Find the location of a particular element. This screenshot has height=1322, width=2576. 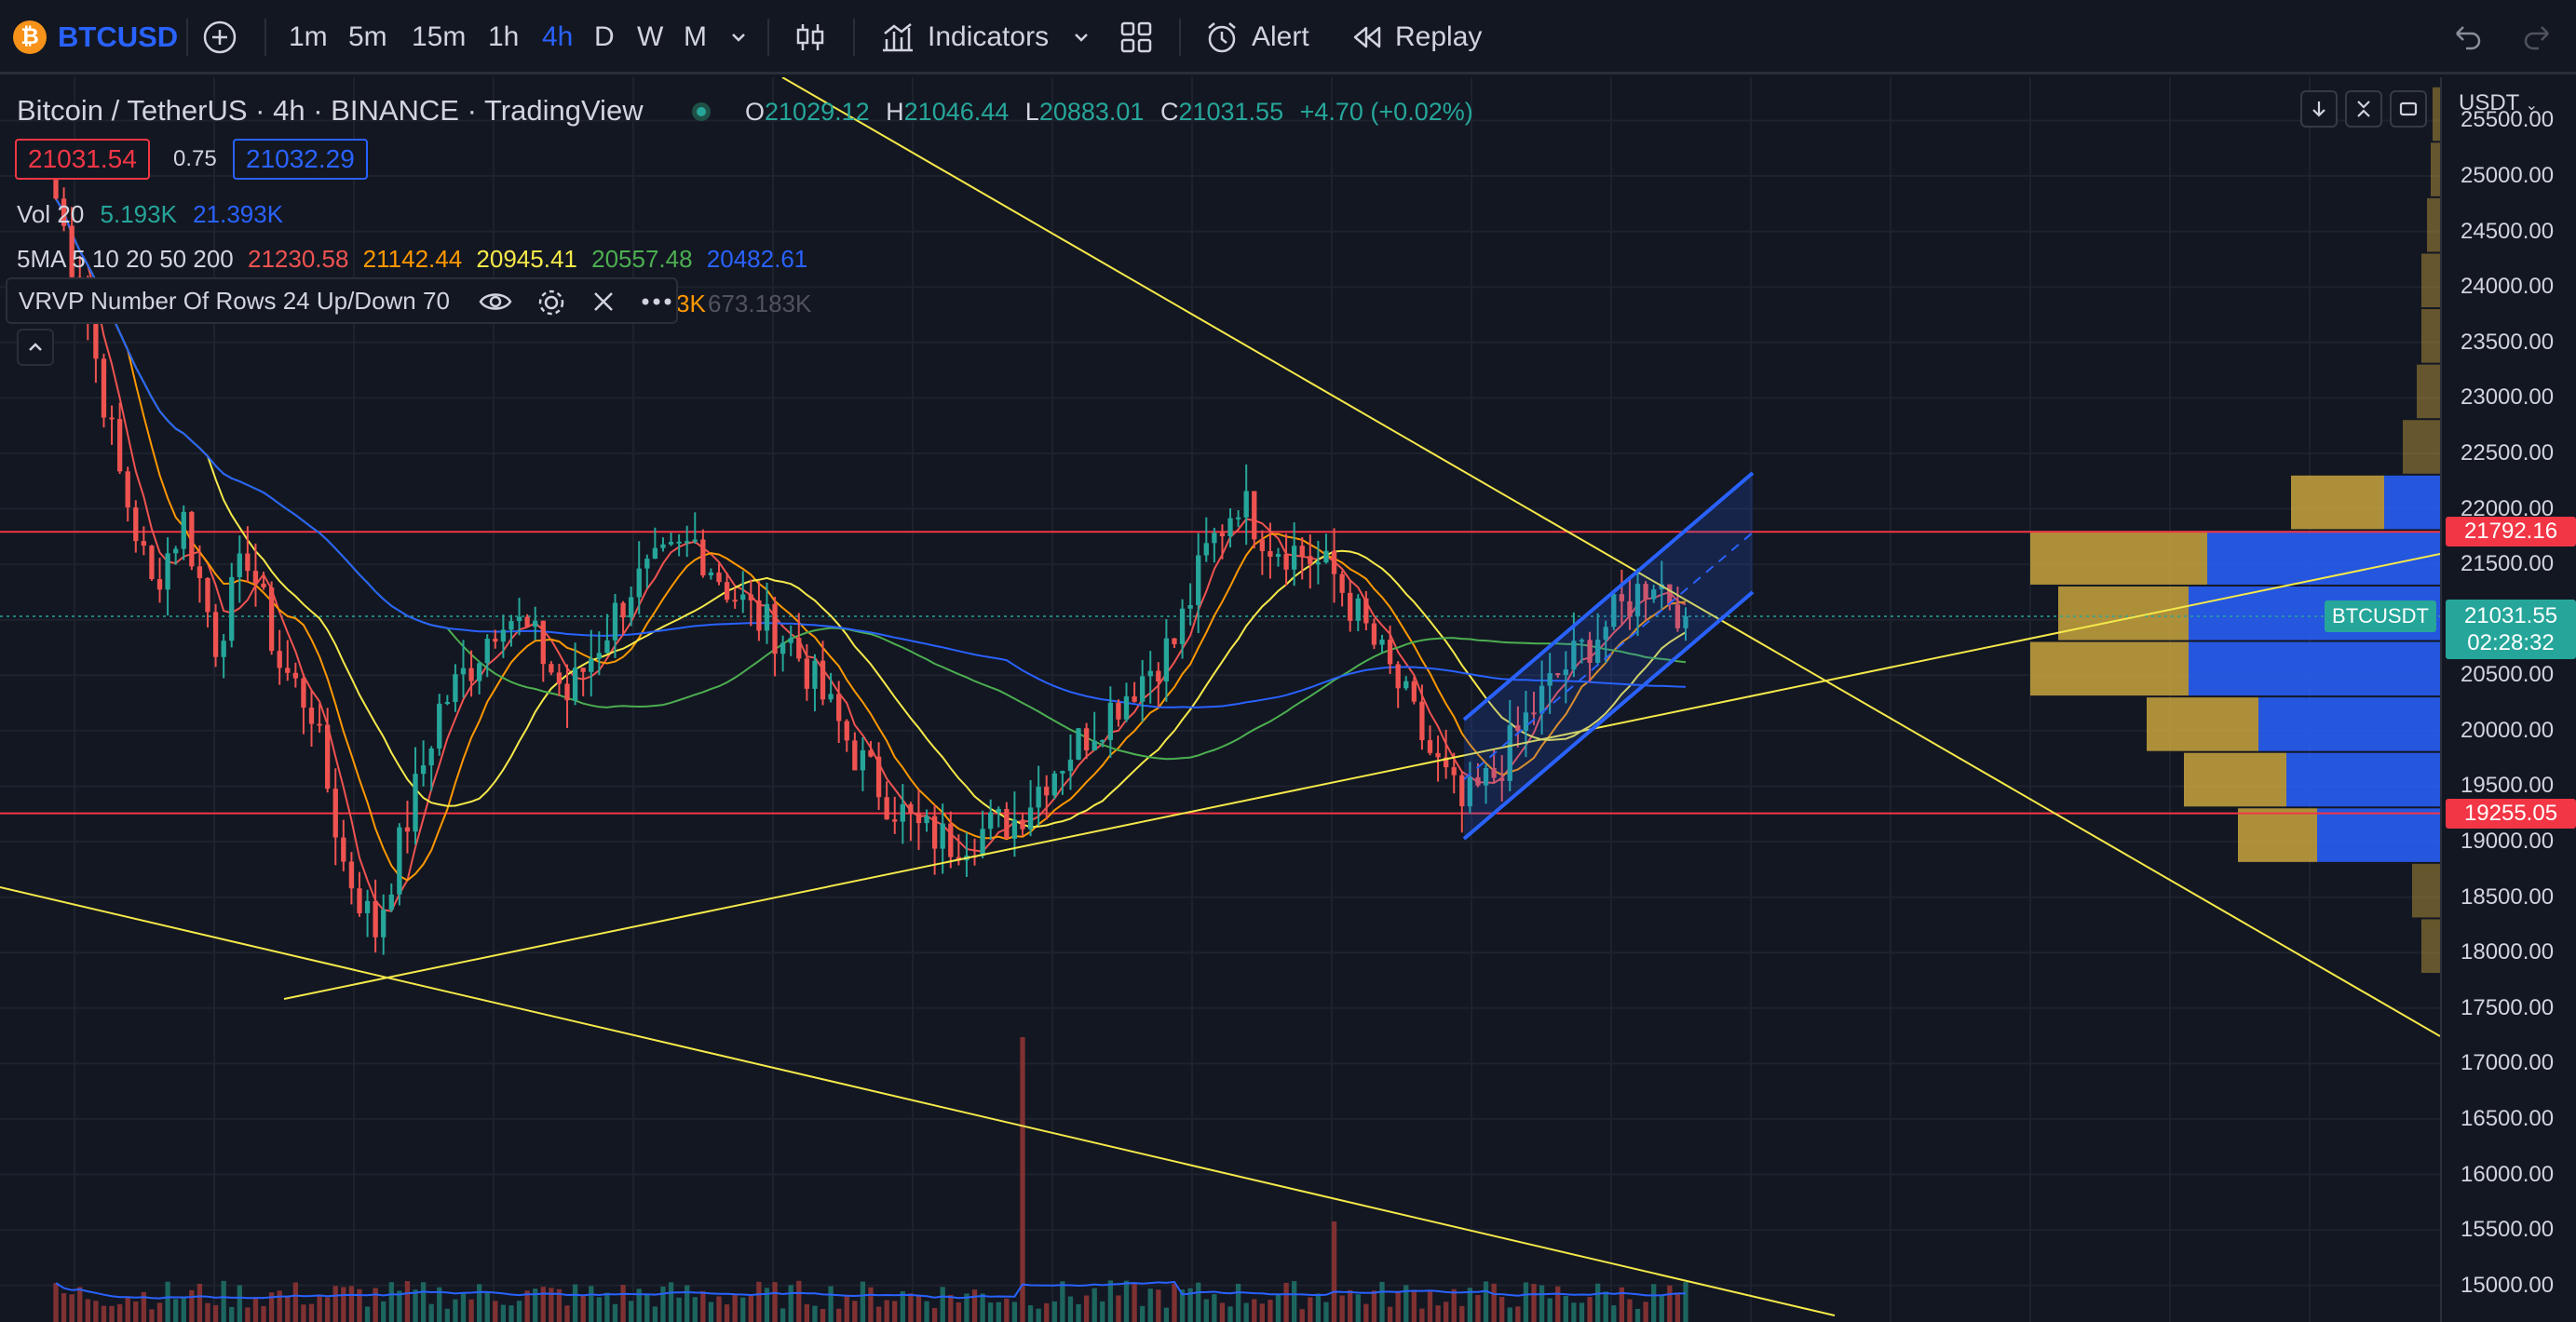

redo-button is located at coordinates (2537, 37).